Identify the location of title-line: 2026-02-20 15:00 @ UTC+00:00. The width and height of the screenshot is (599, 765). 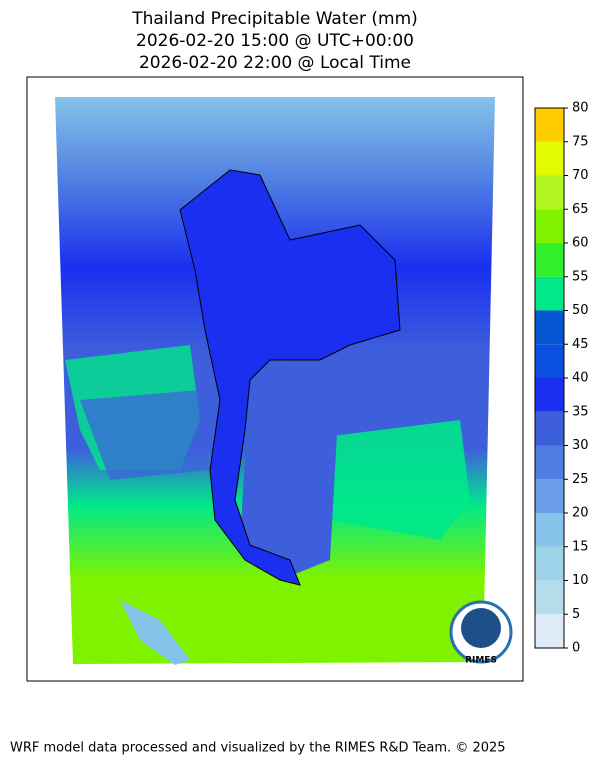
(275, 41).